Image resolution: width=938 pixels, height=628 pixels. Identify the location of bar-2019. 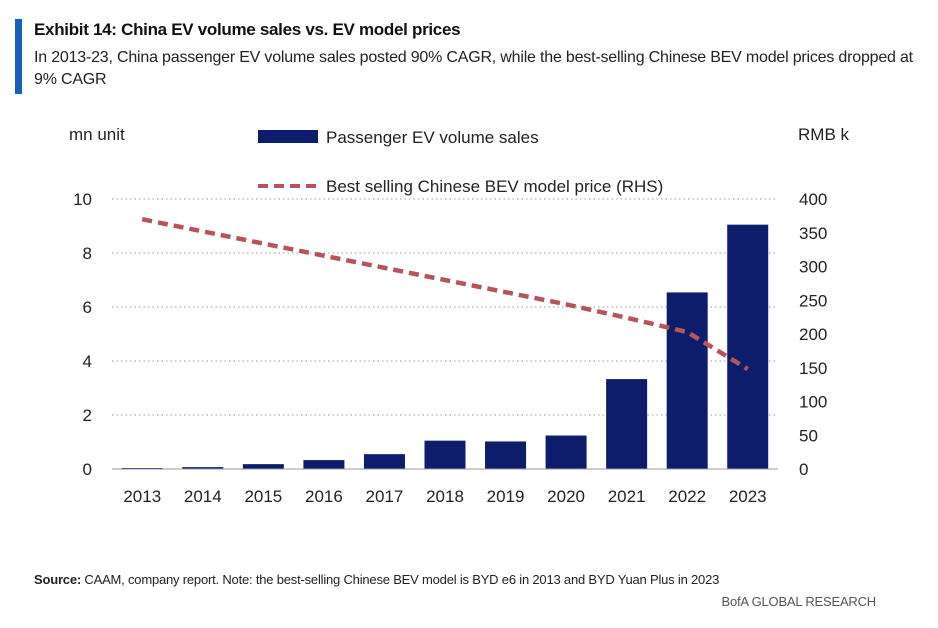
(506, 455).